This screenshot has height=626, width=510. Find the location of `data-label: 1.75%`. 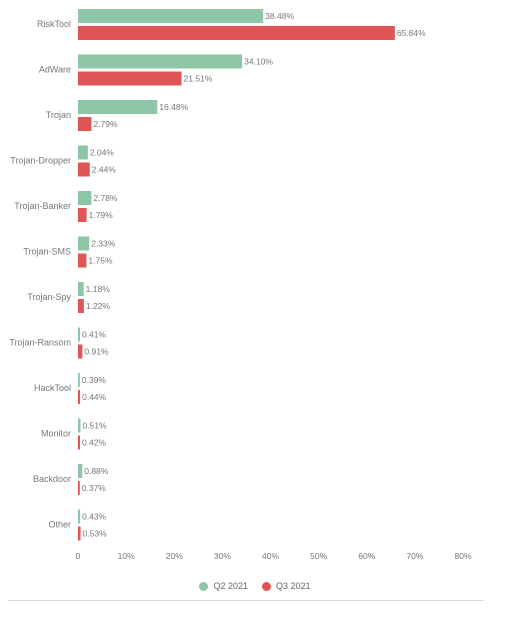

data-label: 1.75% is located at coordinates (100, 261).